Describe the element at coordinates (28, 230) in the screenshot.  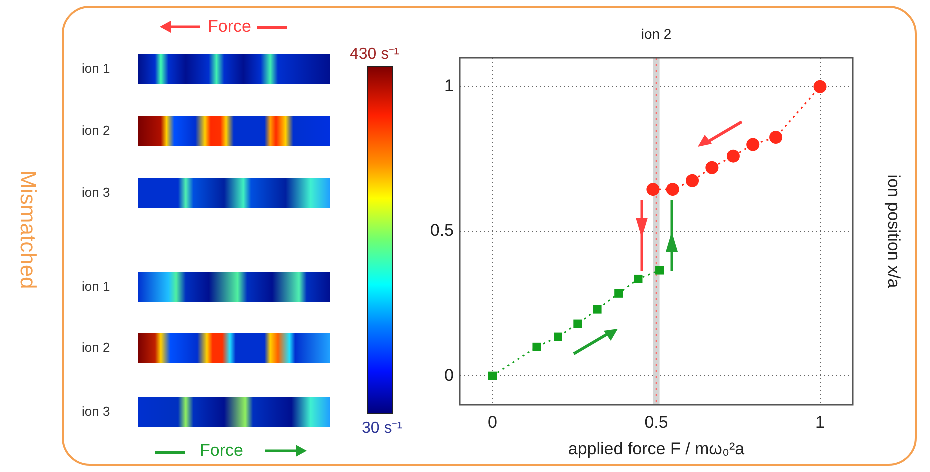
I see `text: Mismatched` at that location.